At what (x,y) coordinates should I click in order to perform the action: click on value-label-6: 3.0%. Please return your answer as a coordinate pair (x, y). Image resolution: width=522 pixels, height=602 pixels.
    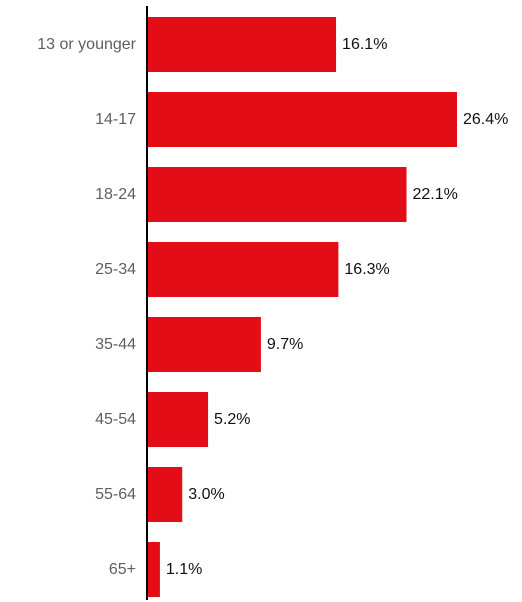
    Looking at the image, I should click on (206, 494).